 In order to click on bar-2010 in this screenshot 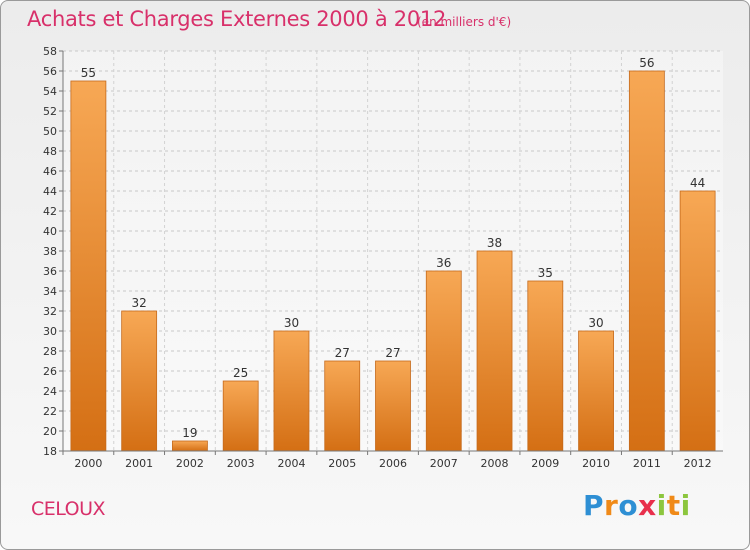, I will do `click(596, 391)`.